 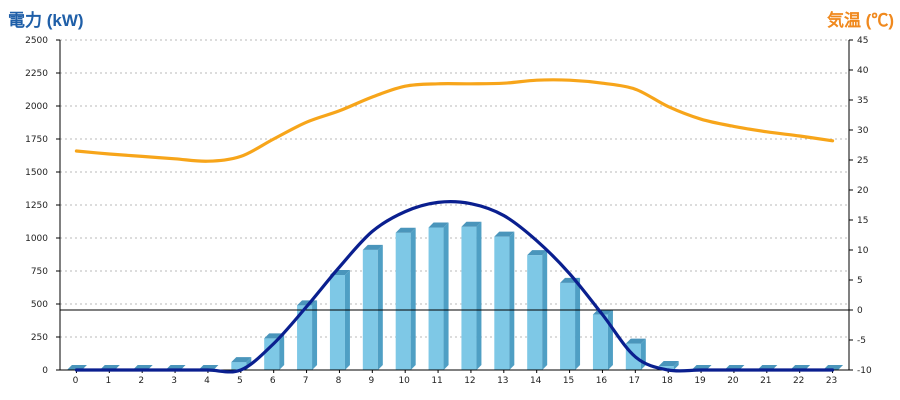 I want to click on x-tick-label: 14, so click(x=536, y=381).